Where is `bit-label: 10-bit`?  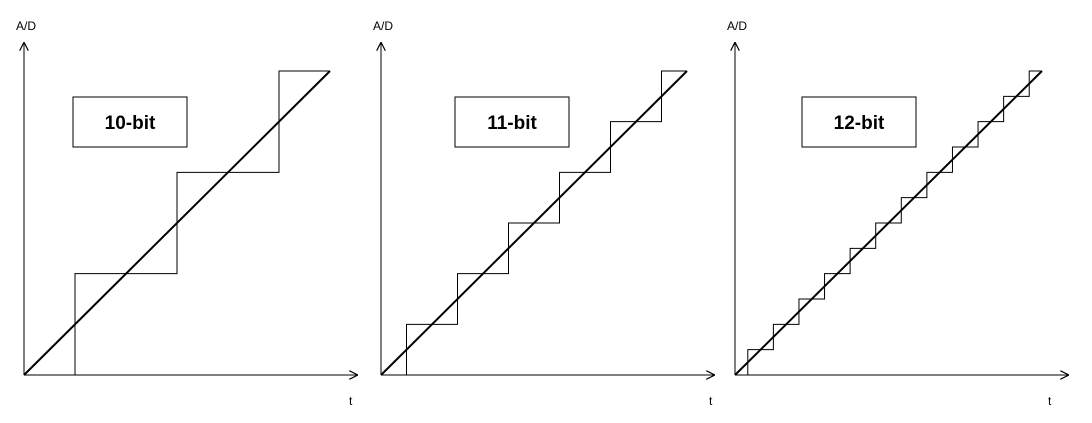 bit-label: 10-bit is located at coordinates (130, 123).